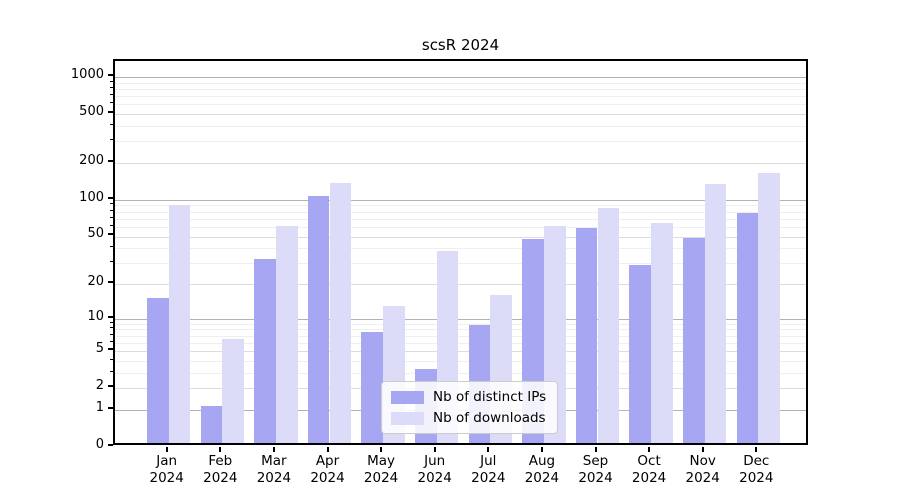 The height and width of the screenshot is (500, 900). I want to click on x-tick-mark-nov, so click(702, 449).